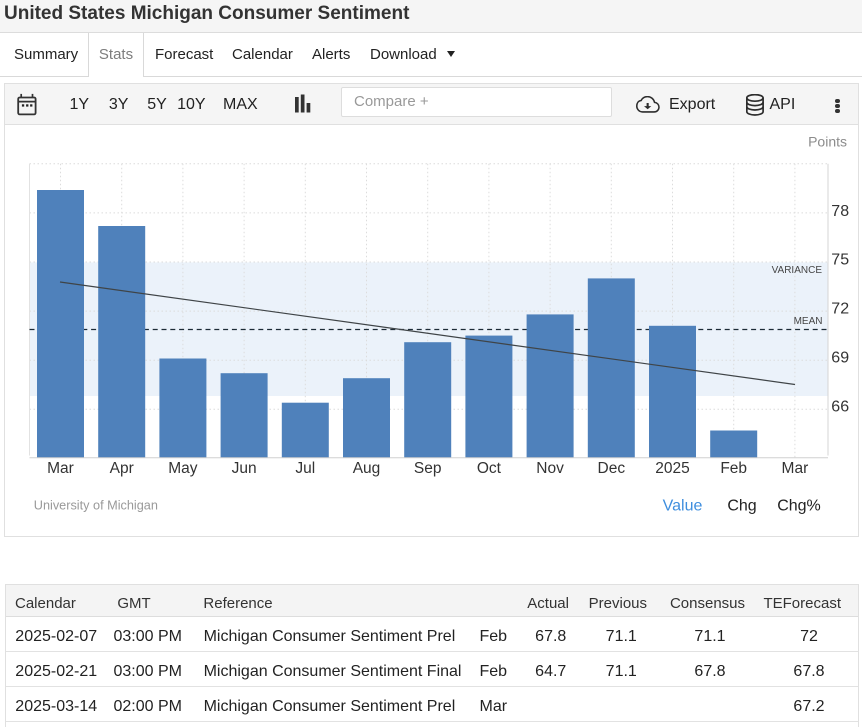  I want to click on svg-text: Points, so click(827, 142).